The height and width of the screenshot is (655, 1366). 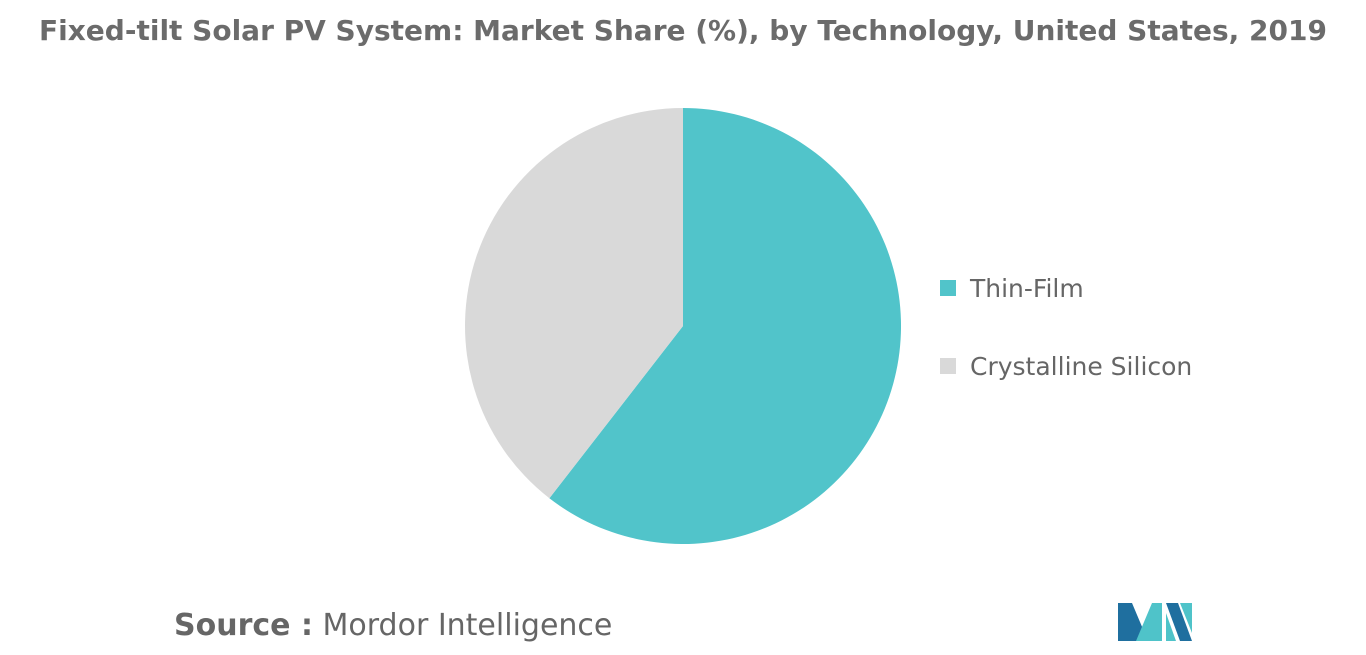 I want to click on legend-label-thin-film: Thin-Film, so click(x=1027, y=288).